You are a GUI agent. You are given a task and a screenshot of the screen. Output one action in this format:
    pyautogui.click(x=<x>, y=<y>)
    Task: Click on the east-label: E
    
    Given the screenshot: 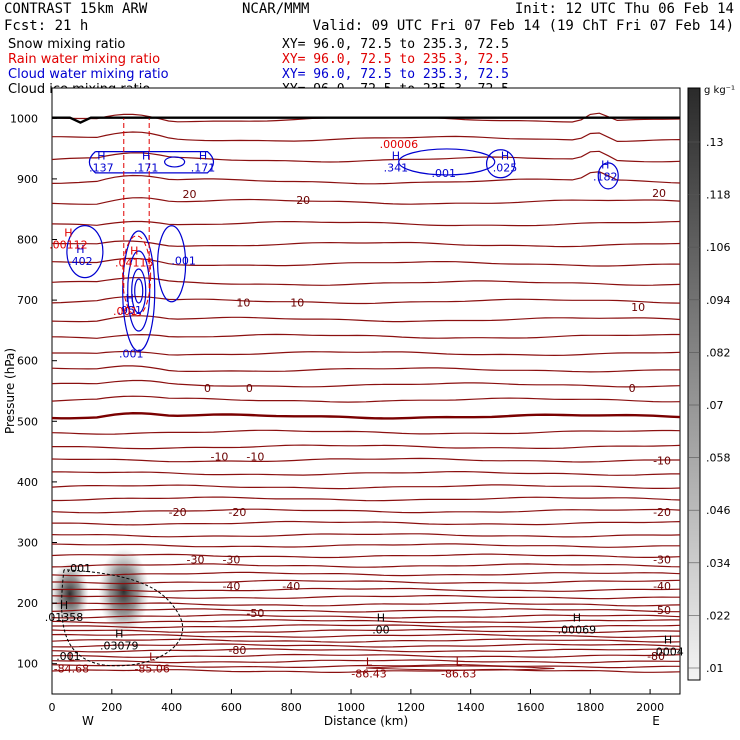 What is the action you would take?
    pyautogui.click(x=656, y=721)
    